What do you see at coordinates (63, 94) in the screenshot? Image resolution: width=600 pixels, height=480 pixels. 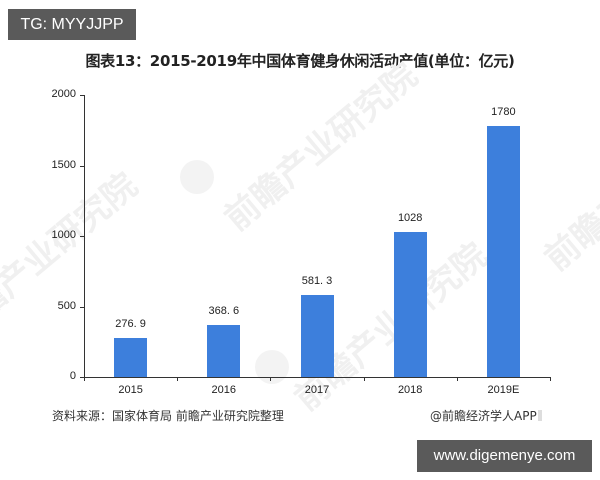 I see `y-tick-label: 2000` at bounding box center [63, 94].